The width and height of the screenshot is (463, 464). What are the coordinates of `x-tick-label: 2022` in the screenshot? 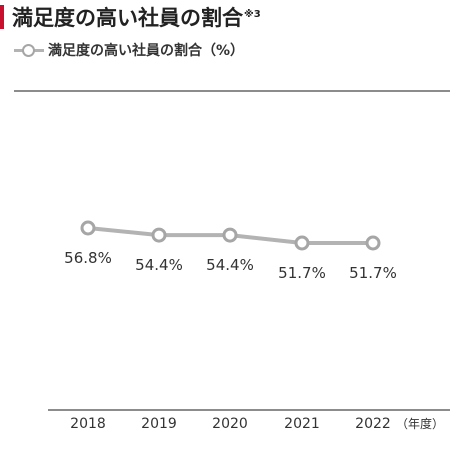 It's located at (373, 424).